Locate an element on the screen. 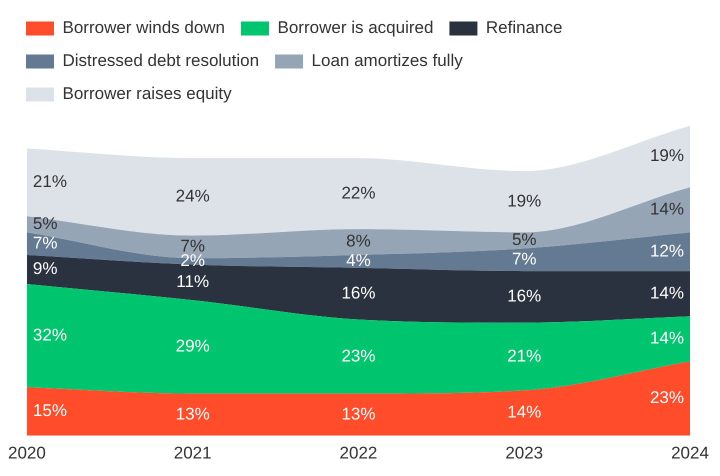 The image size is (720, 476). data-label: 4% is located at coordinates (358, 260).